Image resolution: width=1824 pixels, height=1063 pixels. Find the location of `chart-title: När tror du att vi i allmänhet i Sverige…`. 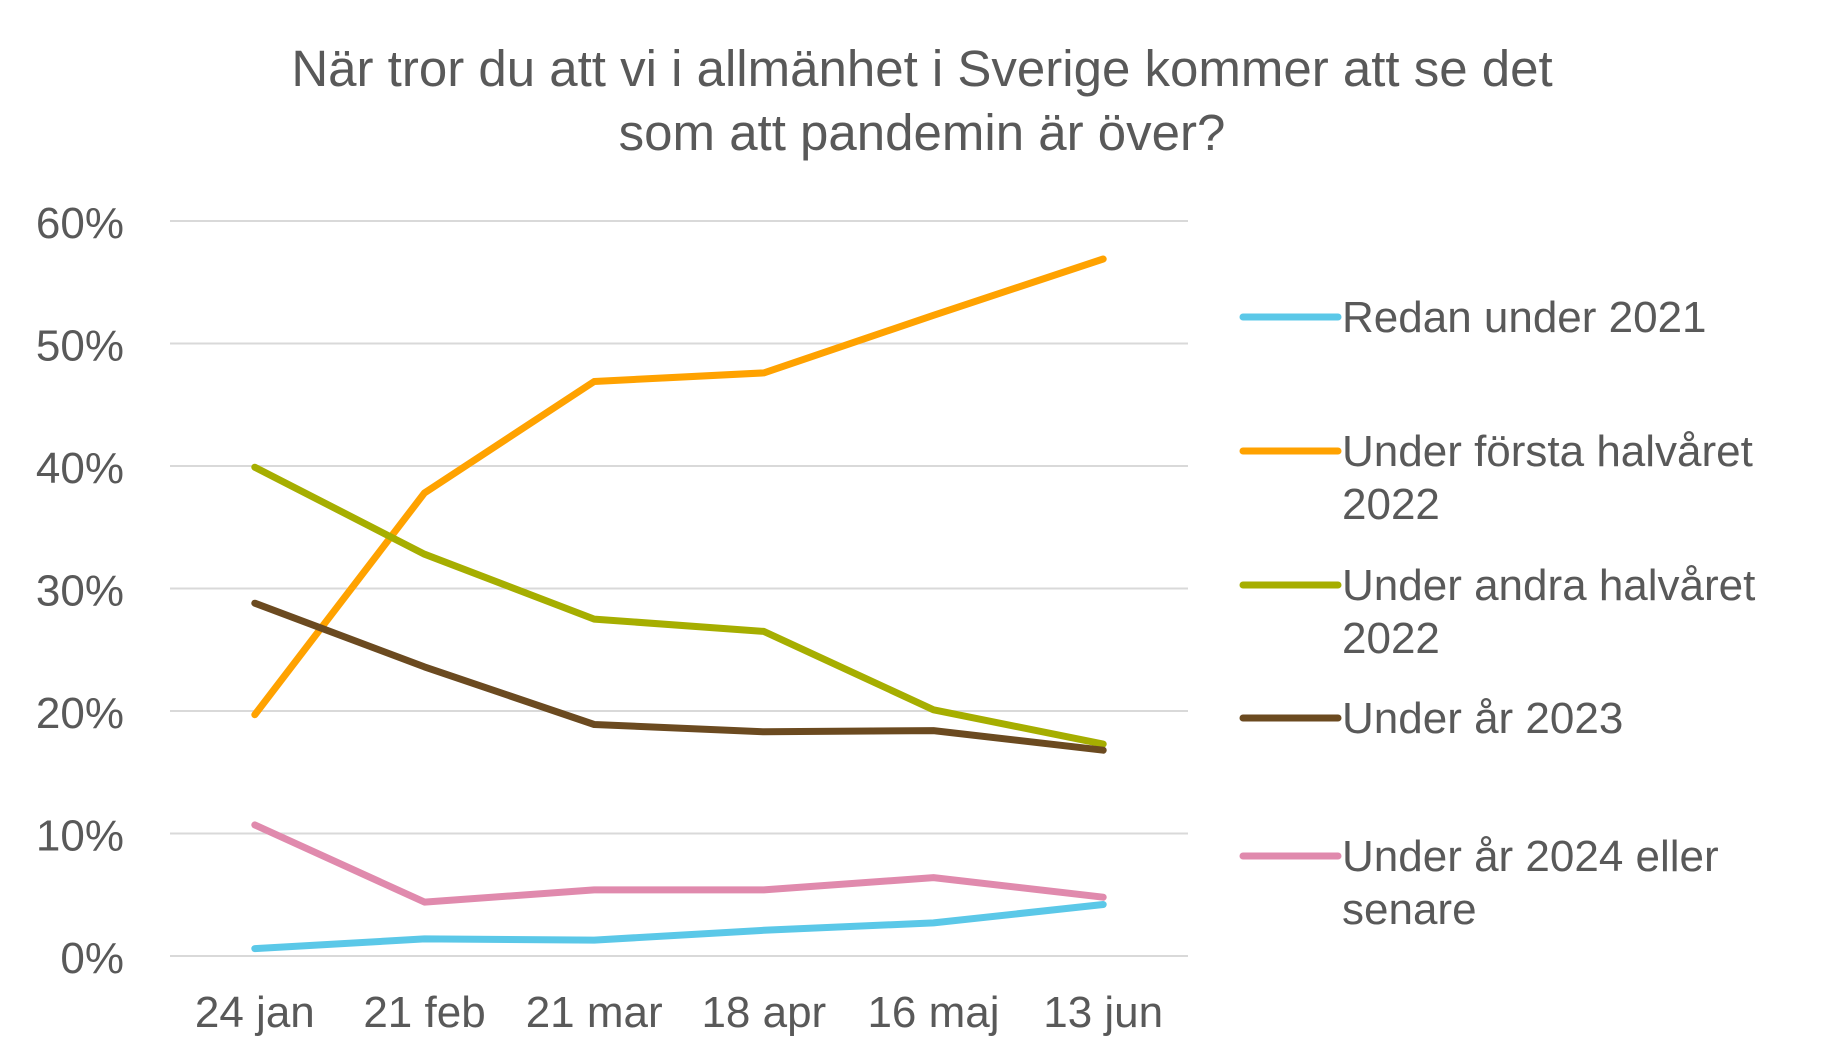

chart-title: När tror du att vi i allmänhet i Sverige… is located at coordinates (921, 100).